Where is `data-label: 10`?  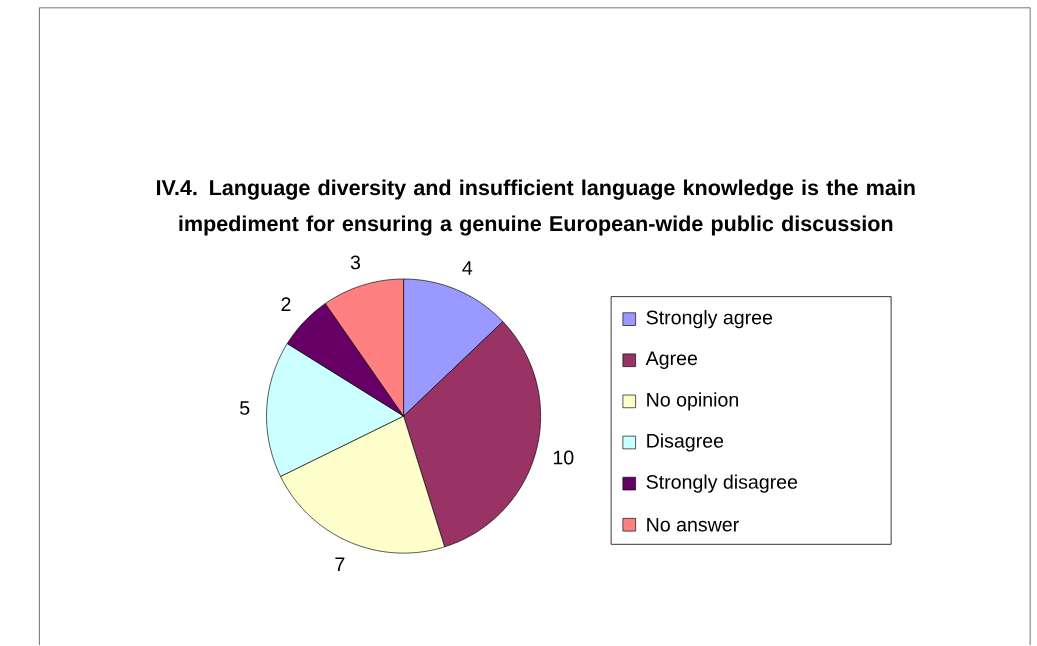
data-label: 10 is located at coordinates (563, 457).